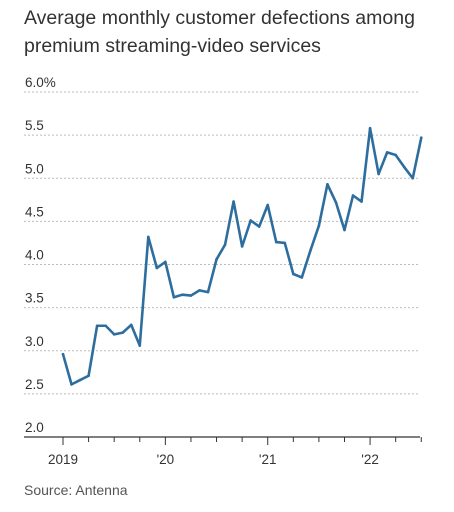 The height and width of the screenshot is (512, 454). Describe the element at coordinates (268, 459) in the screenshot. I see `x-tick-label: '21` at that location.